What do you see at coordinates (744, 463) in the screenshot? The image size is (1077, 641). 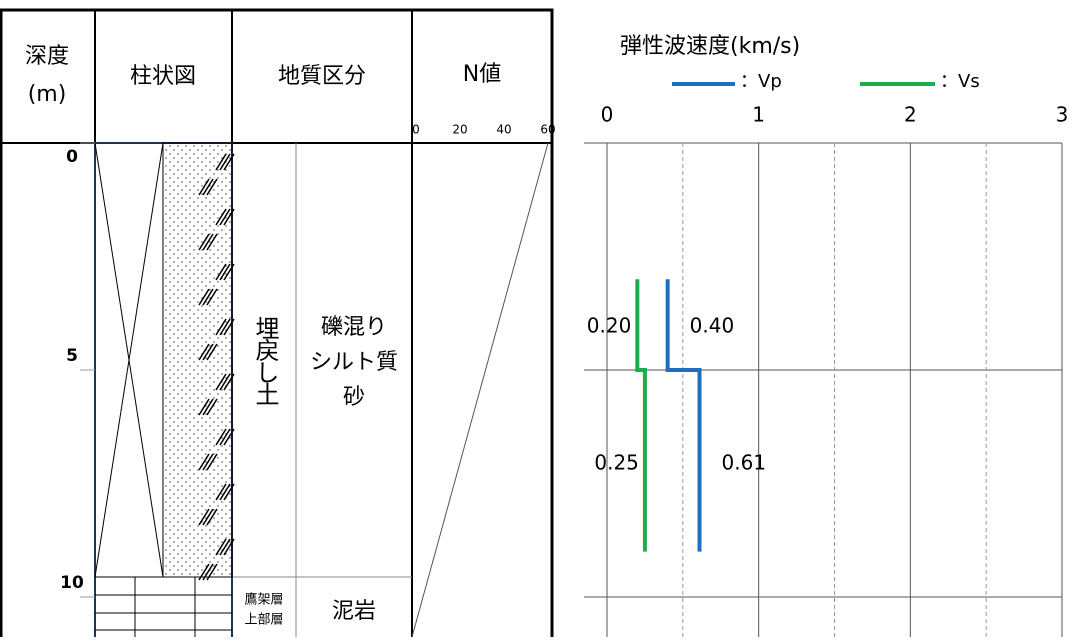 I see `value-label: 0.61` at bounding box center [744, 463].